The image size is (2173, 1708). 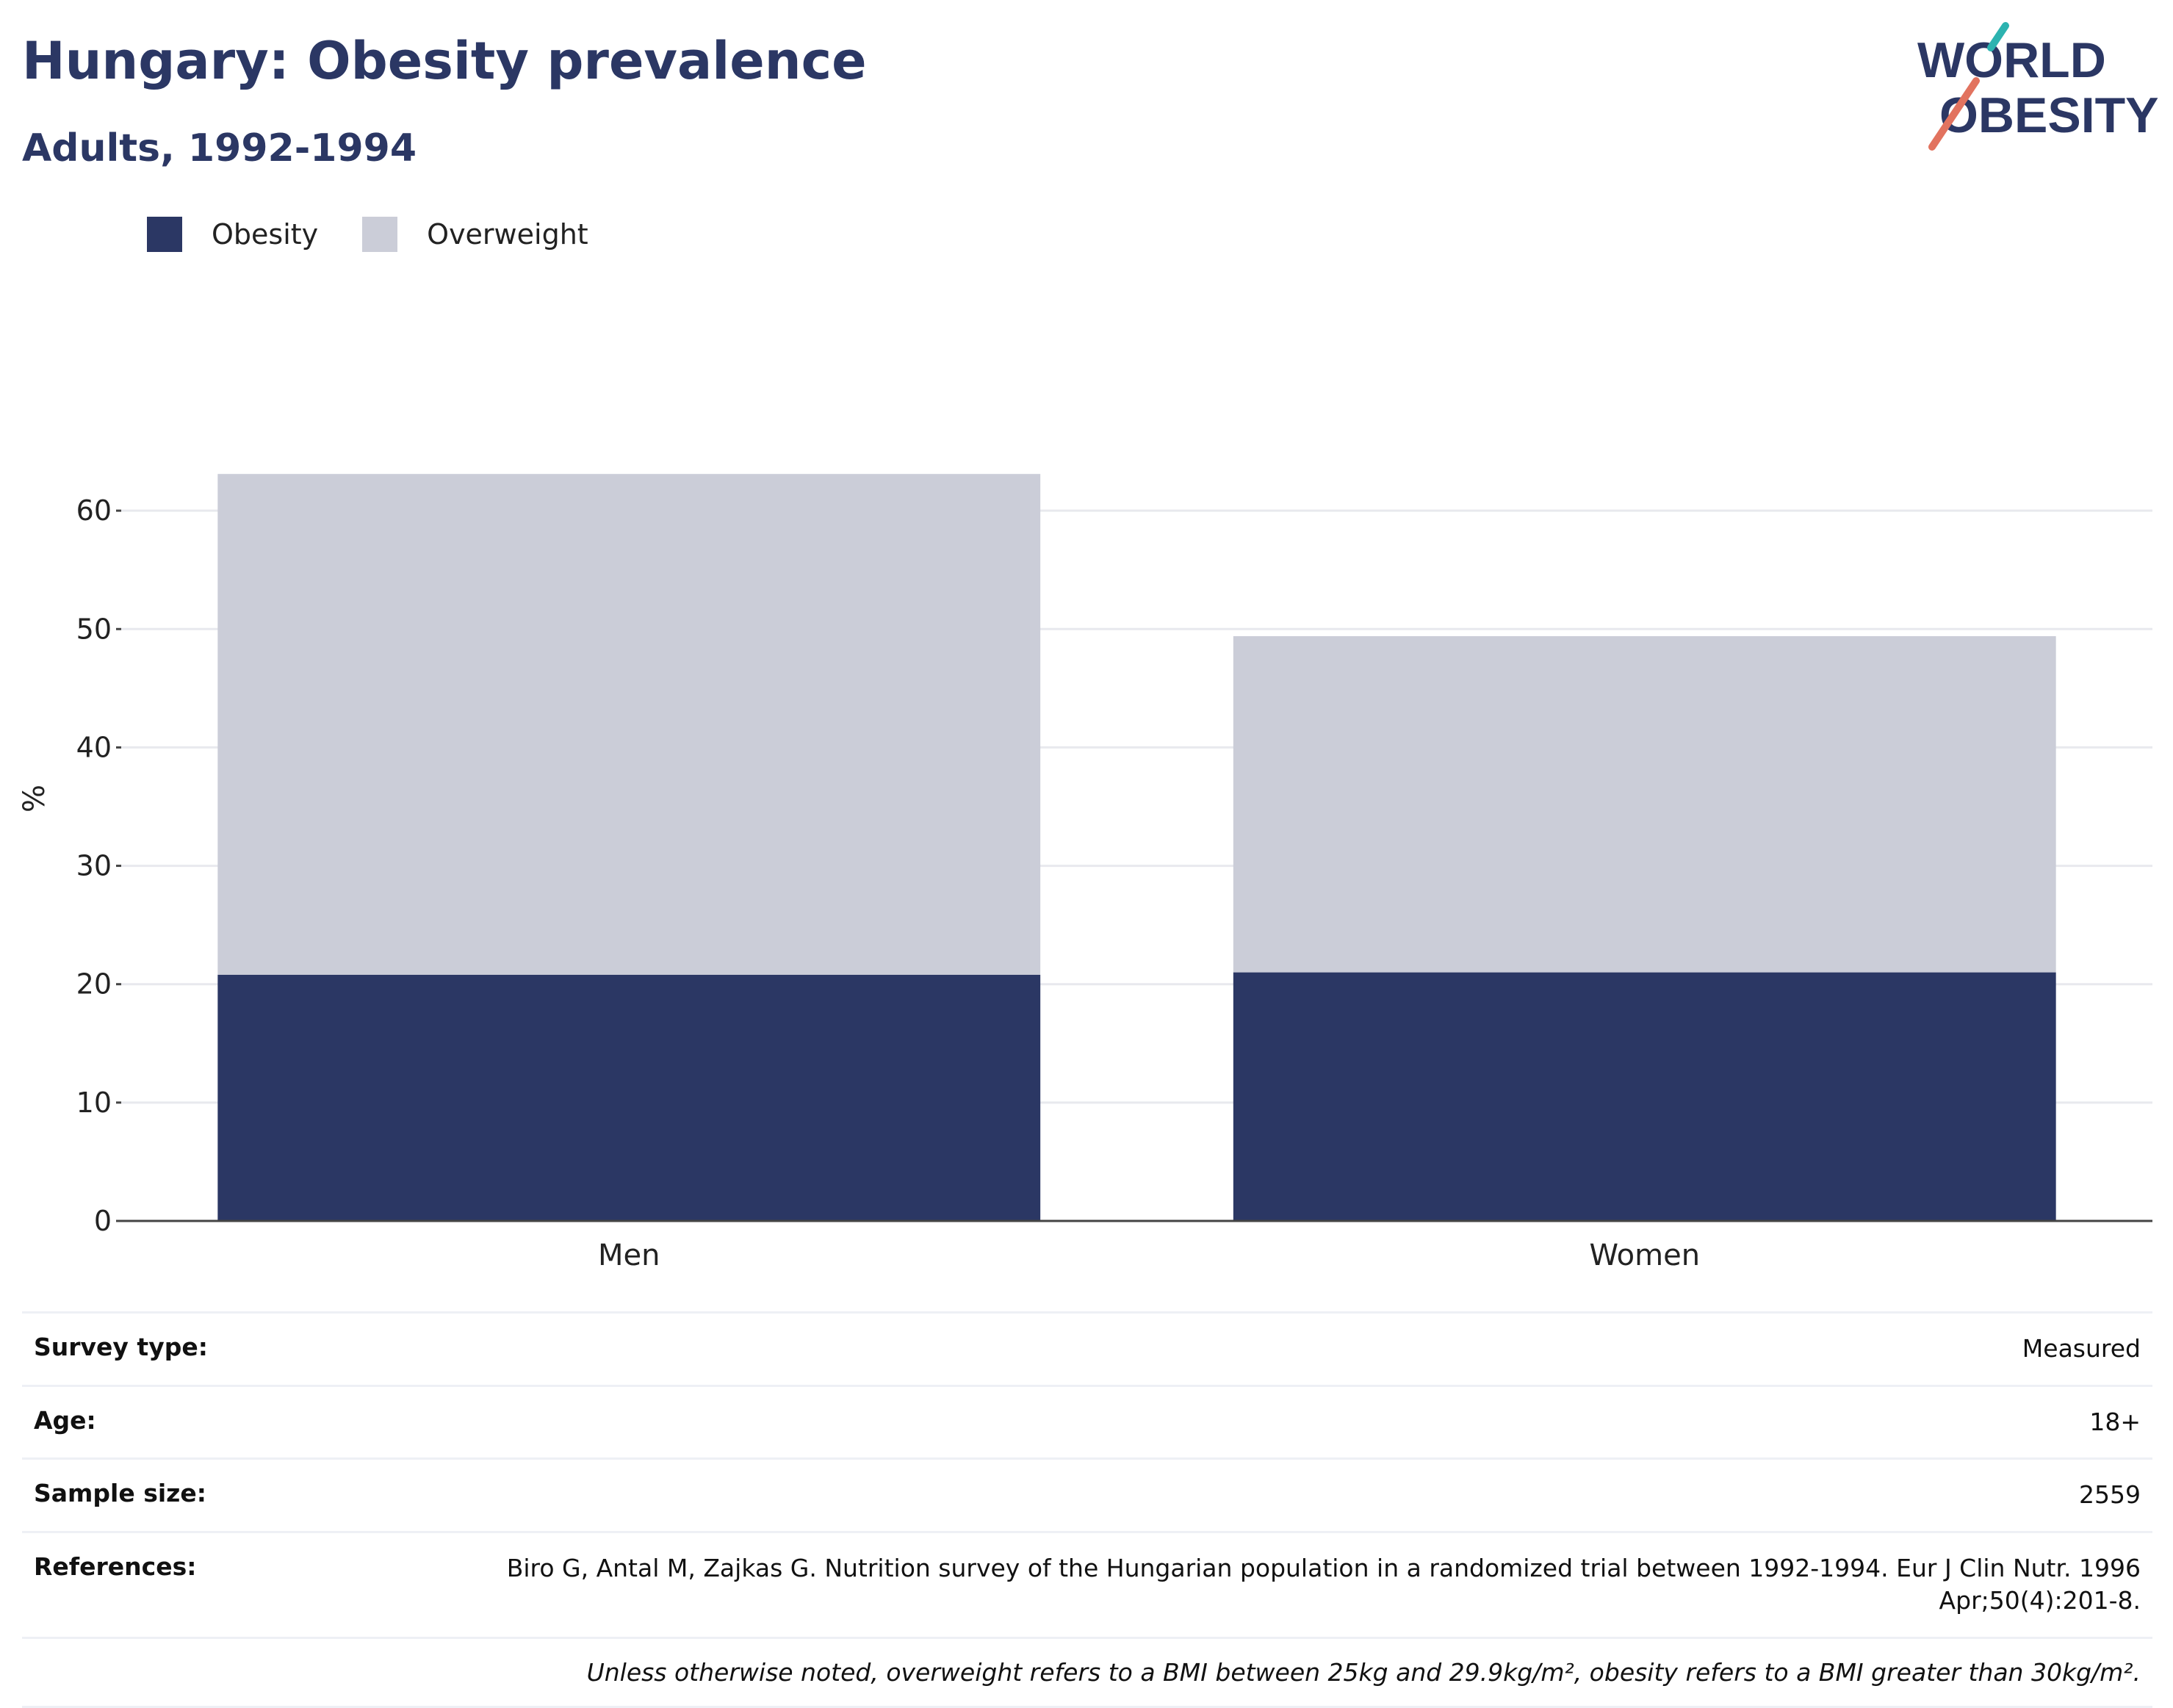 I want to click on info-value: 18+, so click(x=2115, y=1421).